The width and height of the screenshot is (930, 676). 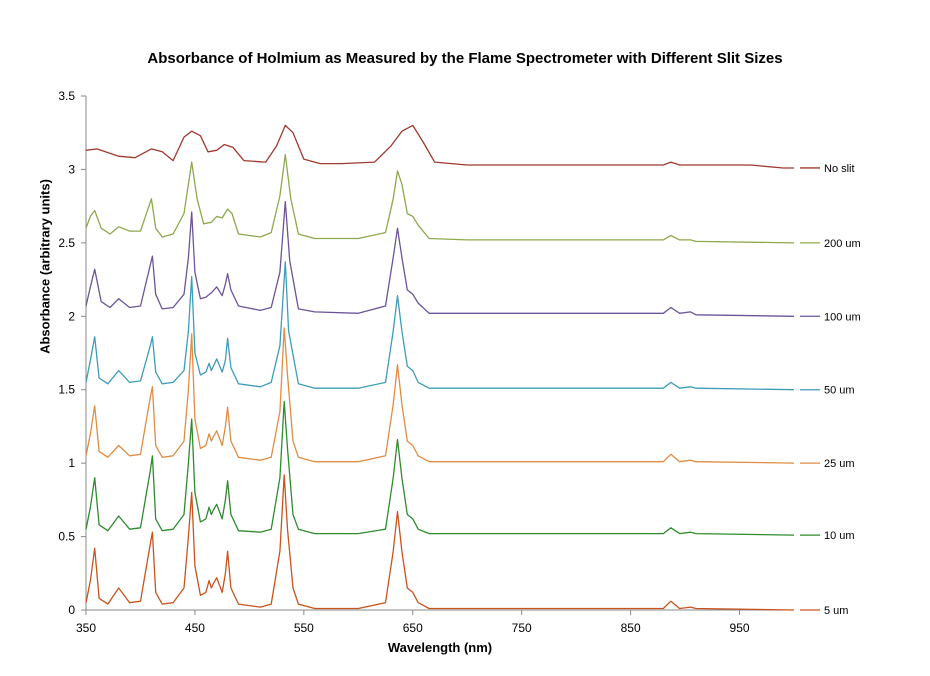 I want to click on legend-label-0: No slit, so click(x=839, y=169).